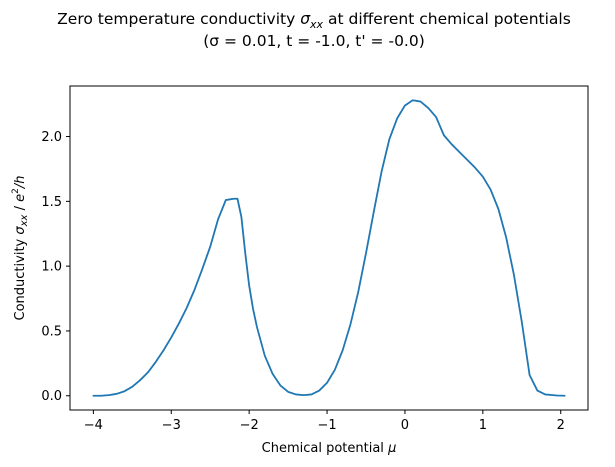  I want to click on y-tick-label: 0.0, so click(51, 396).